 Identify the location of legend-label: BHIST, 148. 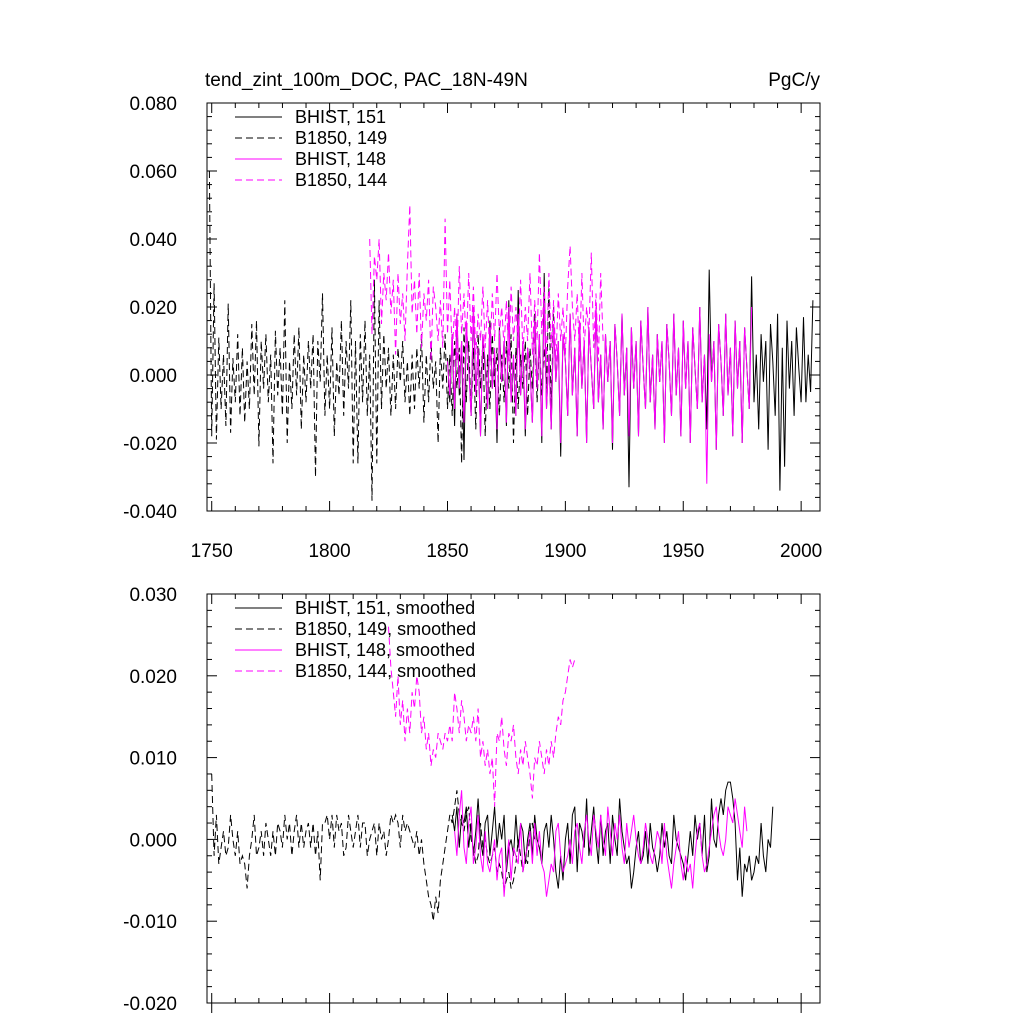
(340, 159).